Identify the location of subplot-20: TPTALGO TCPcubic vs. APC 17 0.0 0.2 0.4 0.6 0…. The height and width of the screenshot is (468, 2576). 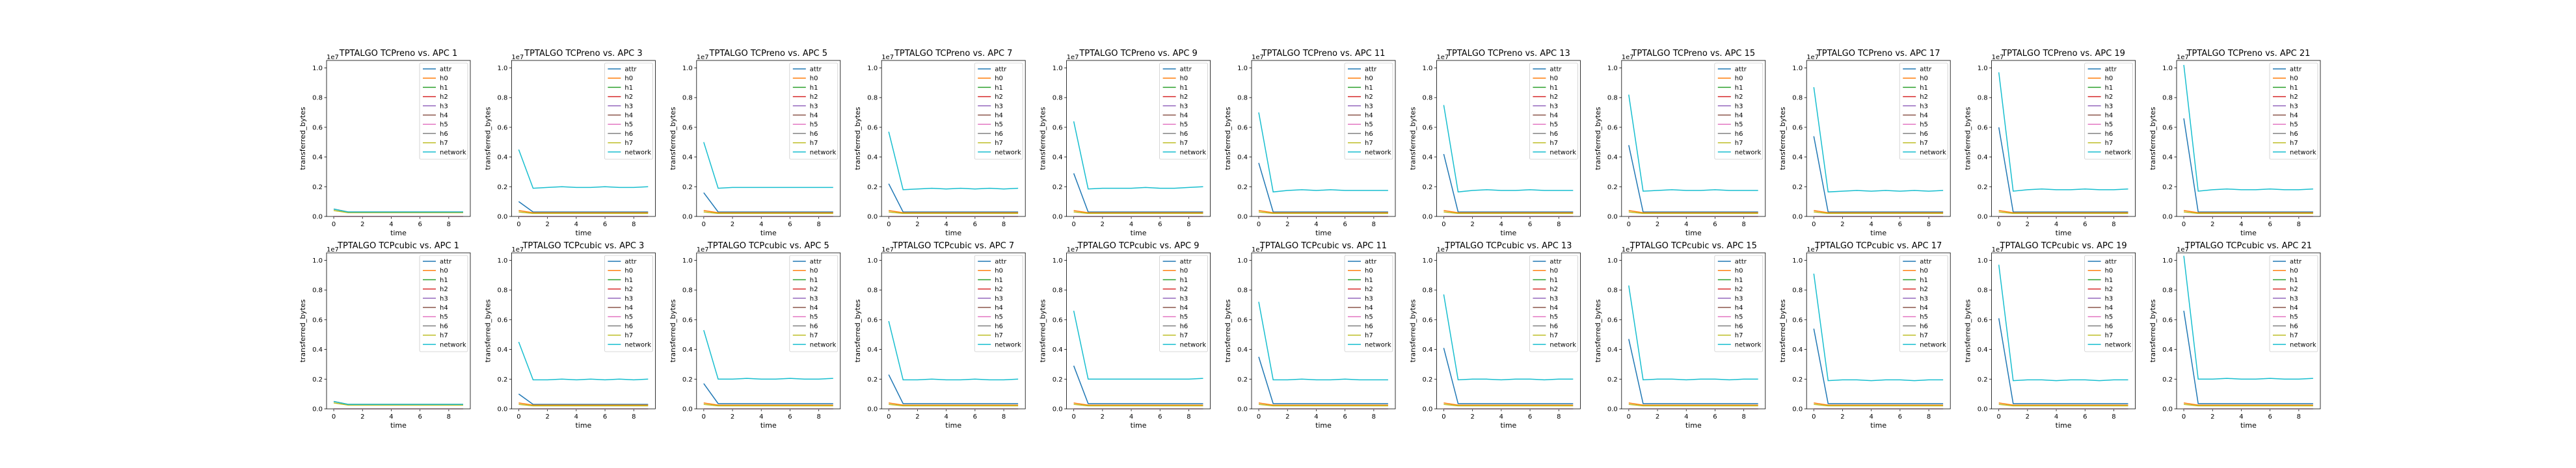
(1864, 336).